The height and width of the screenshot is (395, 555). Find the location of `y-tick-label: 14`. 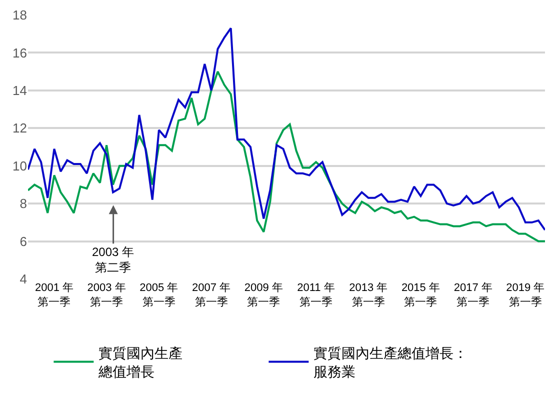

y-tick-label: 14 is located at coordinates (19, 90).